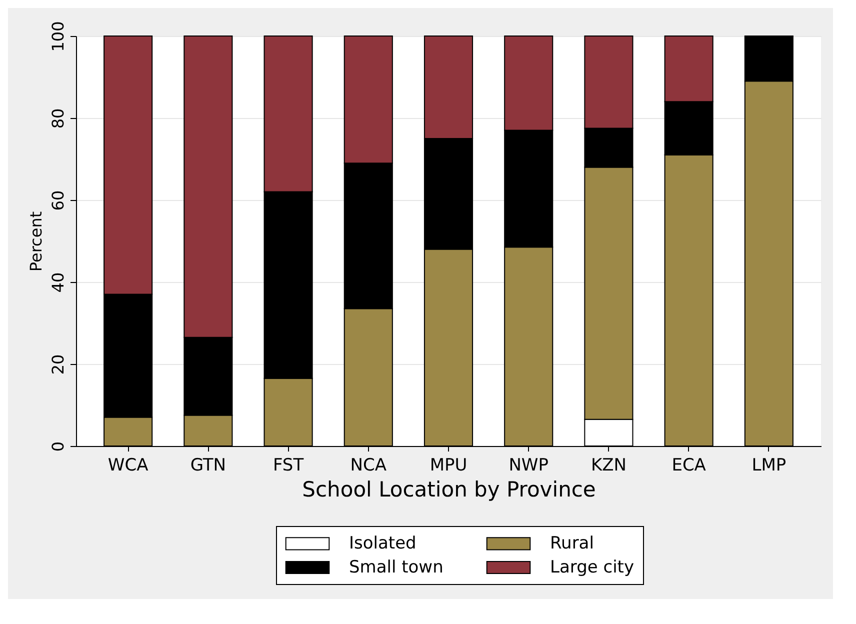 The width and height of the screenshot is (856, 624). Describe the element at coordinates (58, 364) in the screenshot. I see `y-tick-label: 20` at that location.